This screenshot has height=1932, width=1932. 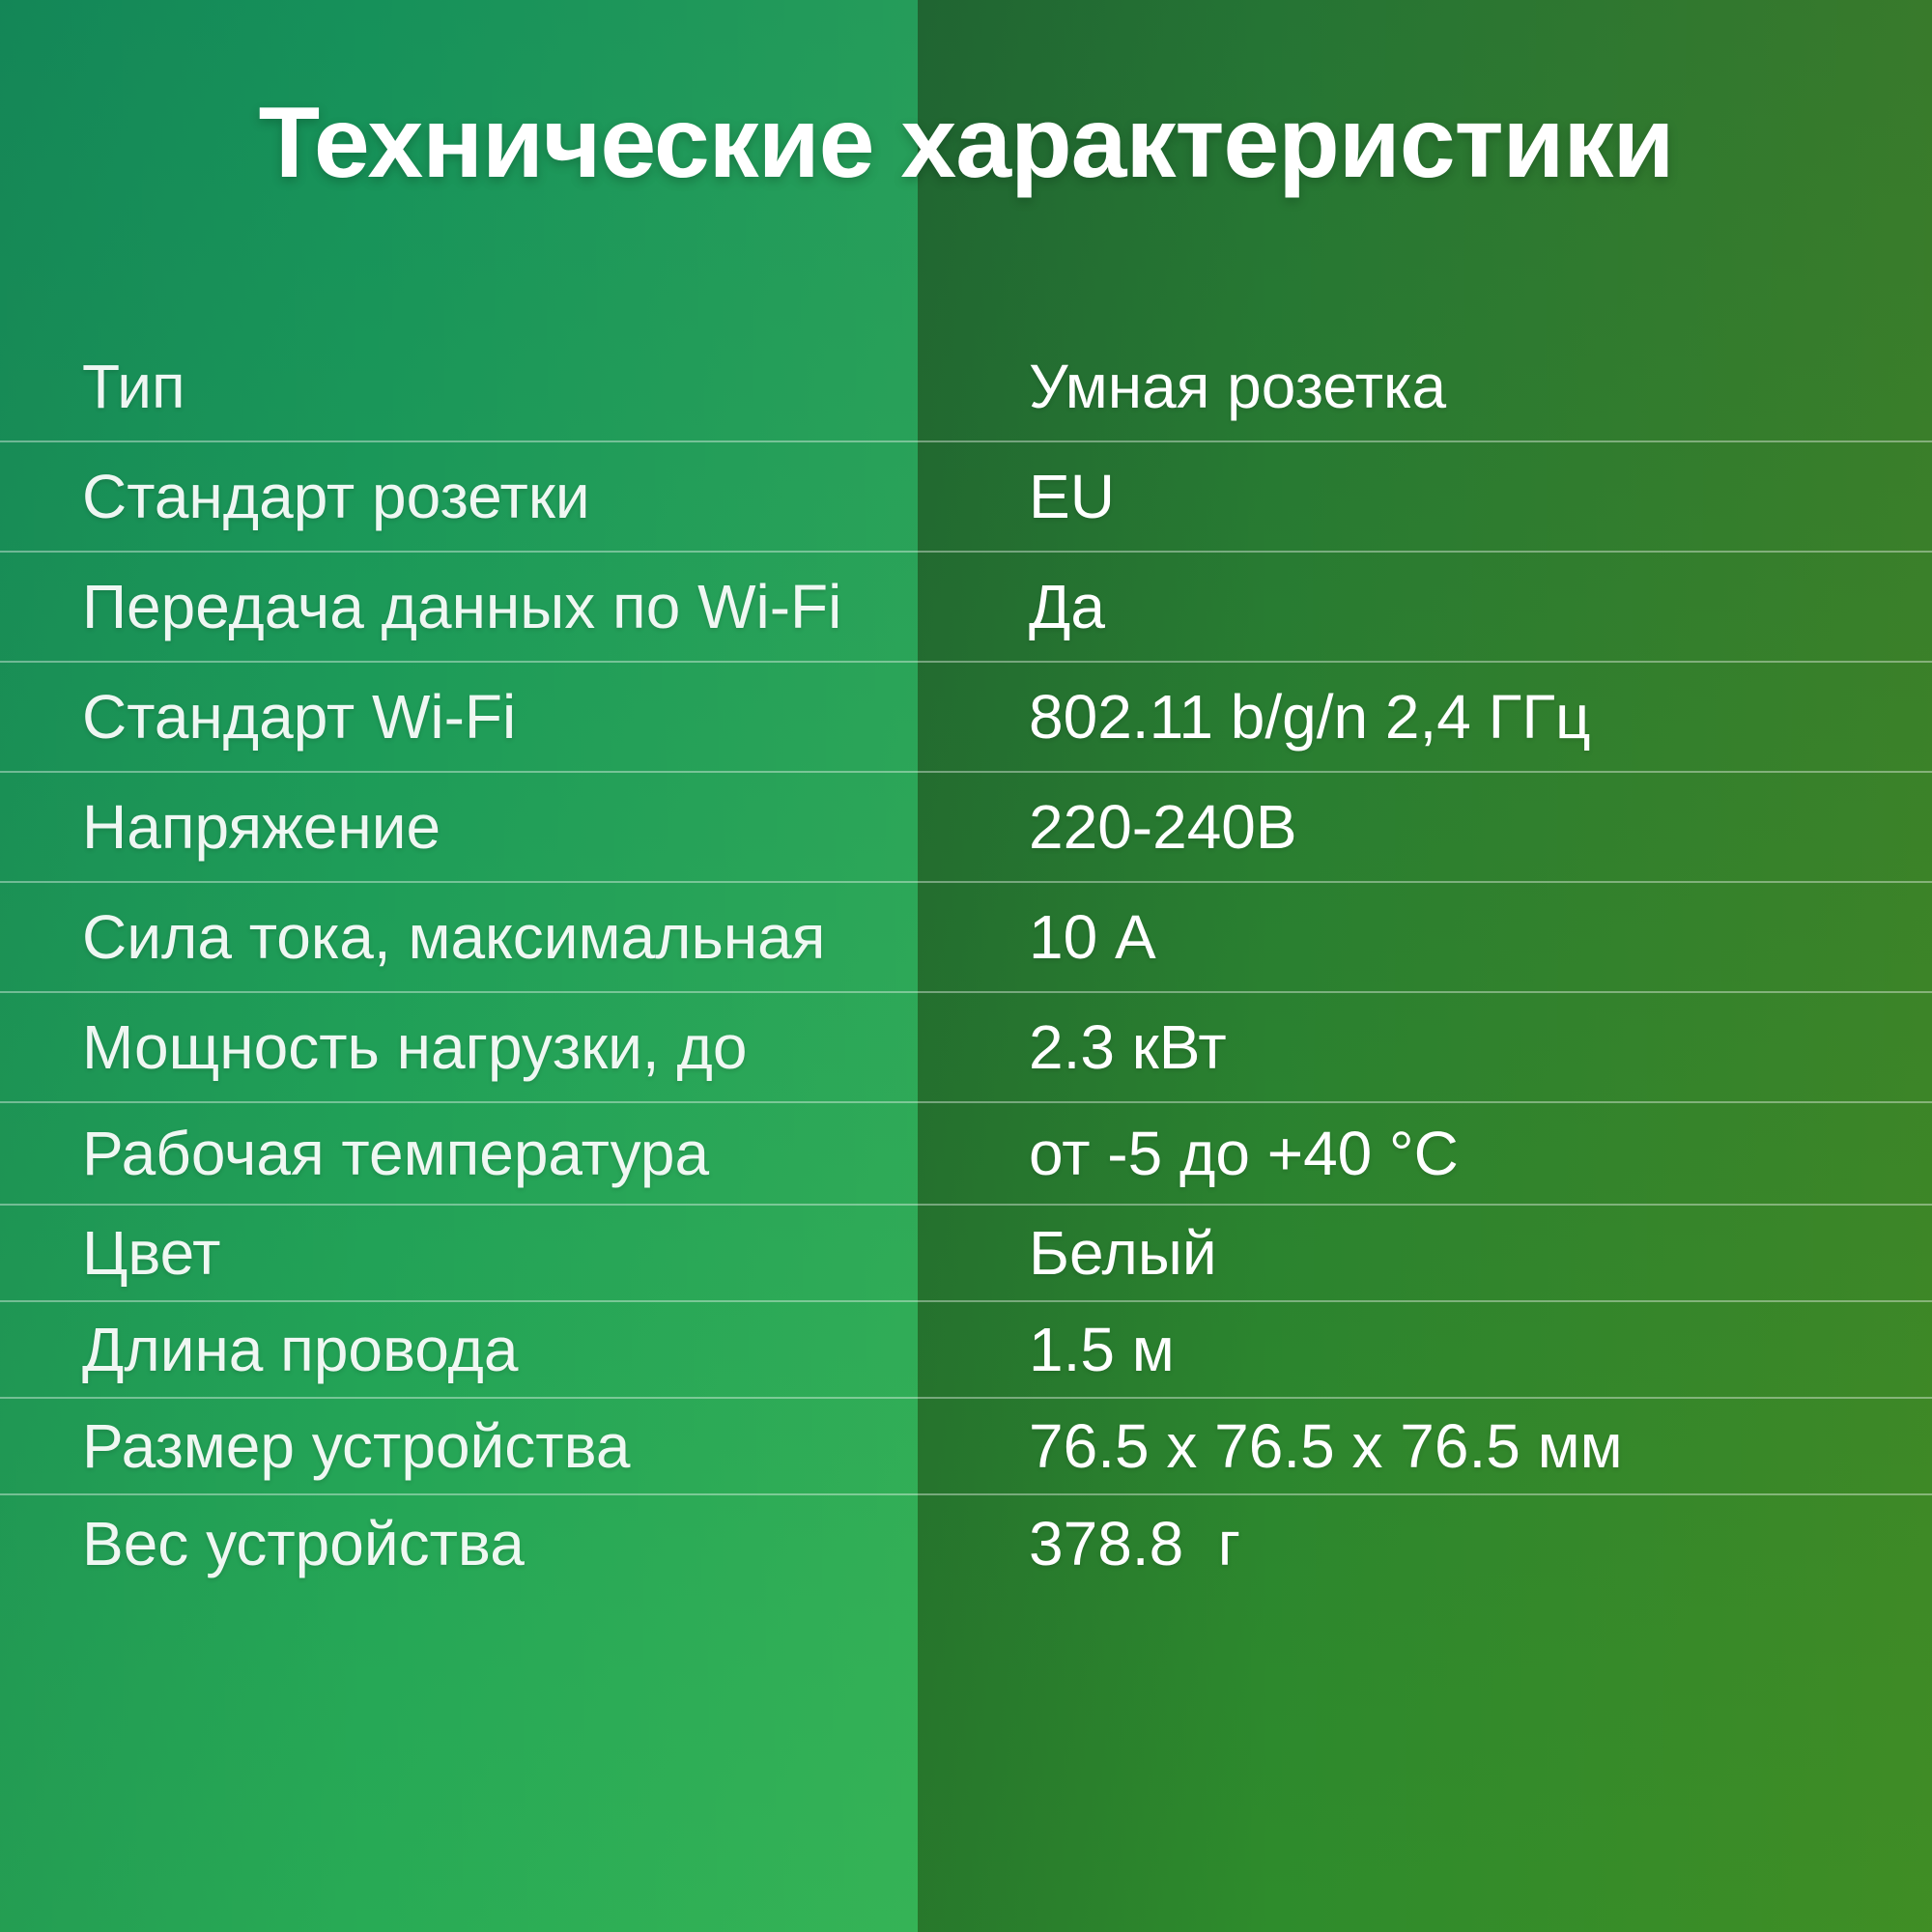 What do you see at coordinates (396, 1153) in the screenshot?
I see `spec-label: Рабочая температура` at bounding box center [396, 1153].